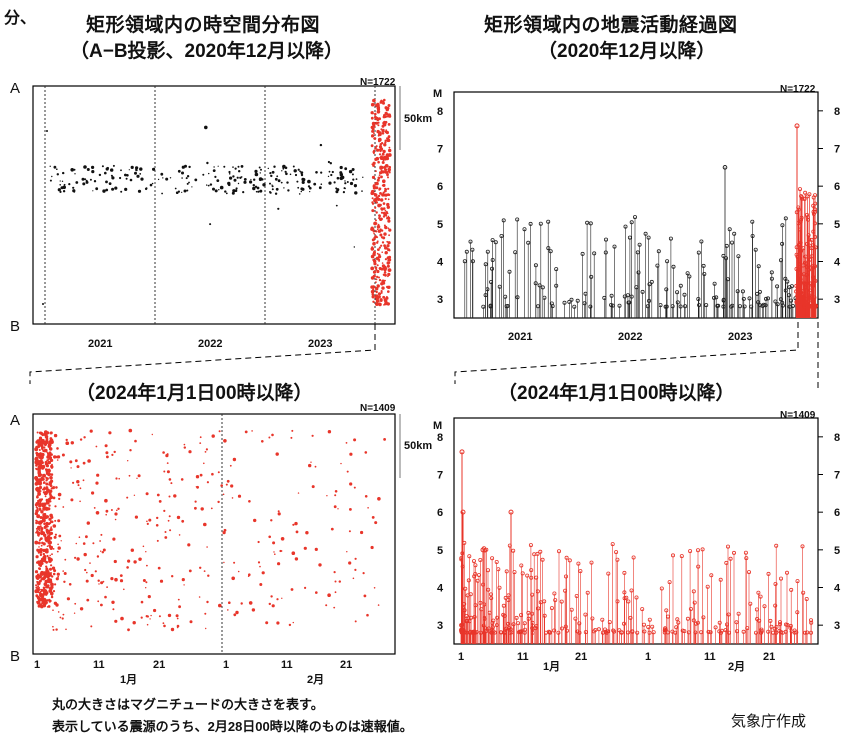 This screenshot has width=852, height=754. Describe the element at coordinates (20, 18) in the screenshot. I see `header-fragment: 分、` at that location.